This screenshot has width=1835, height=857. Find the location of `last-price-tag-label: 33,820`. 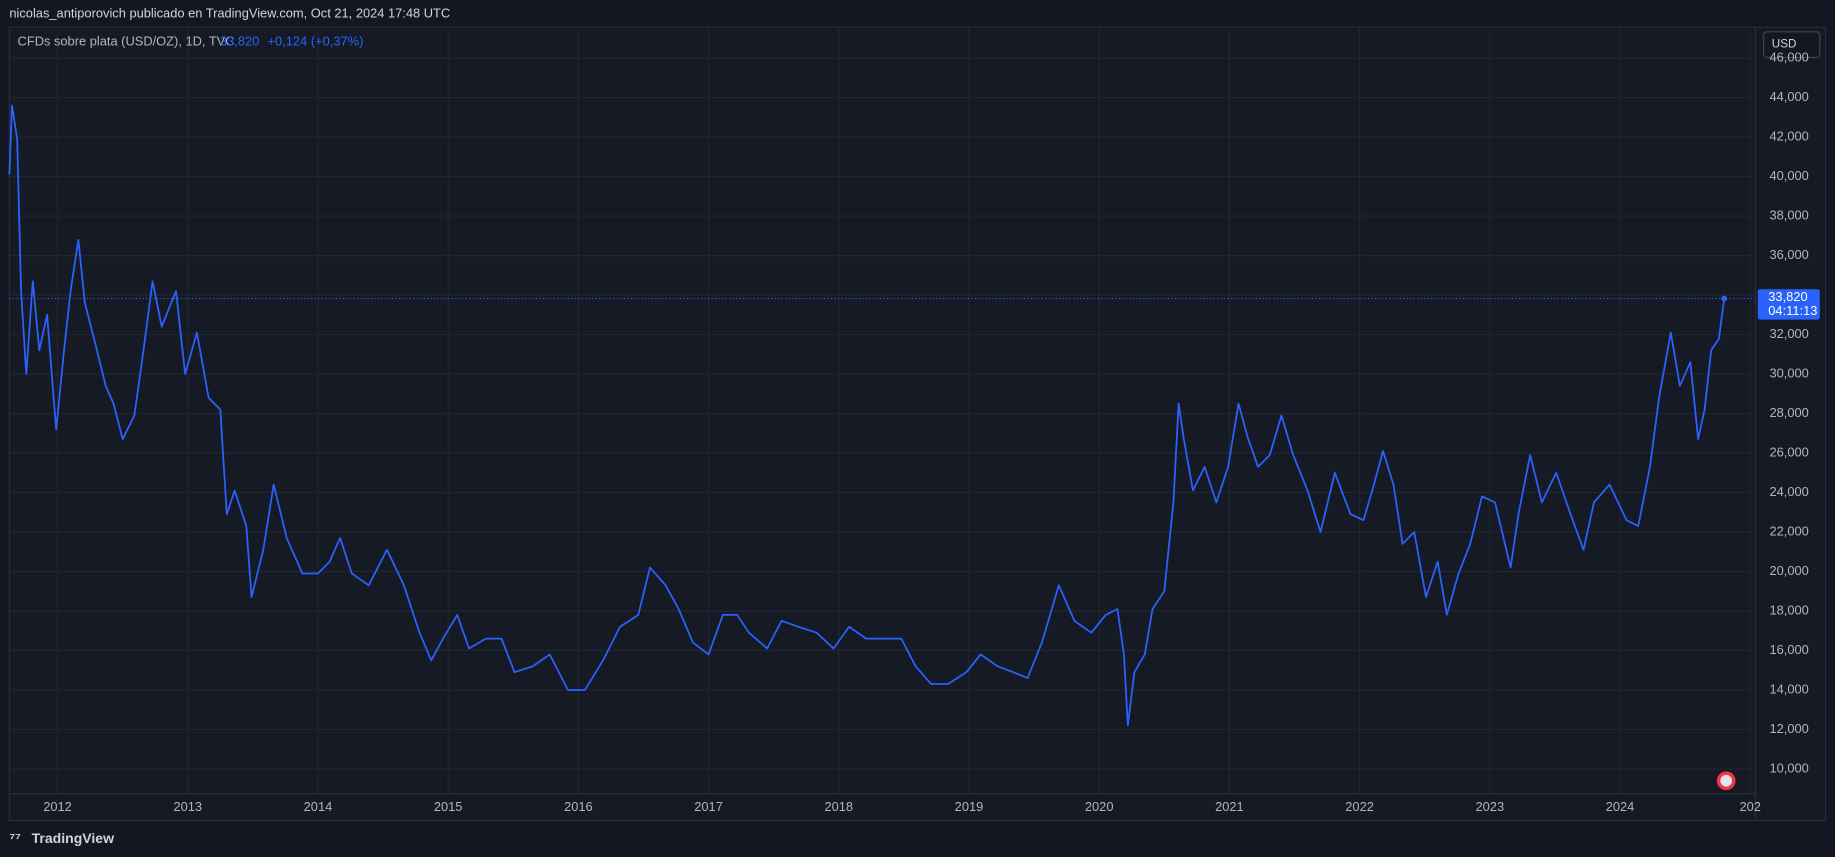

last-price-tag-label: 33,820 is located at coordinates (1787, 296).